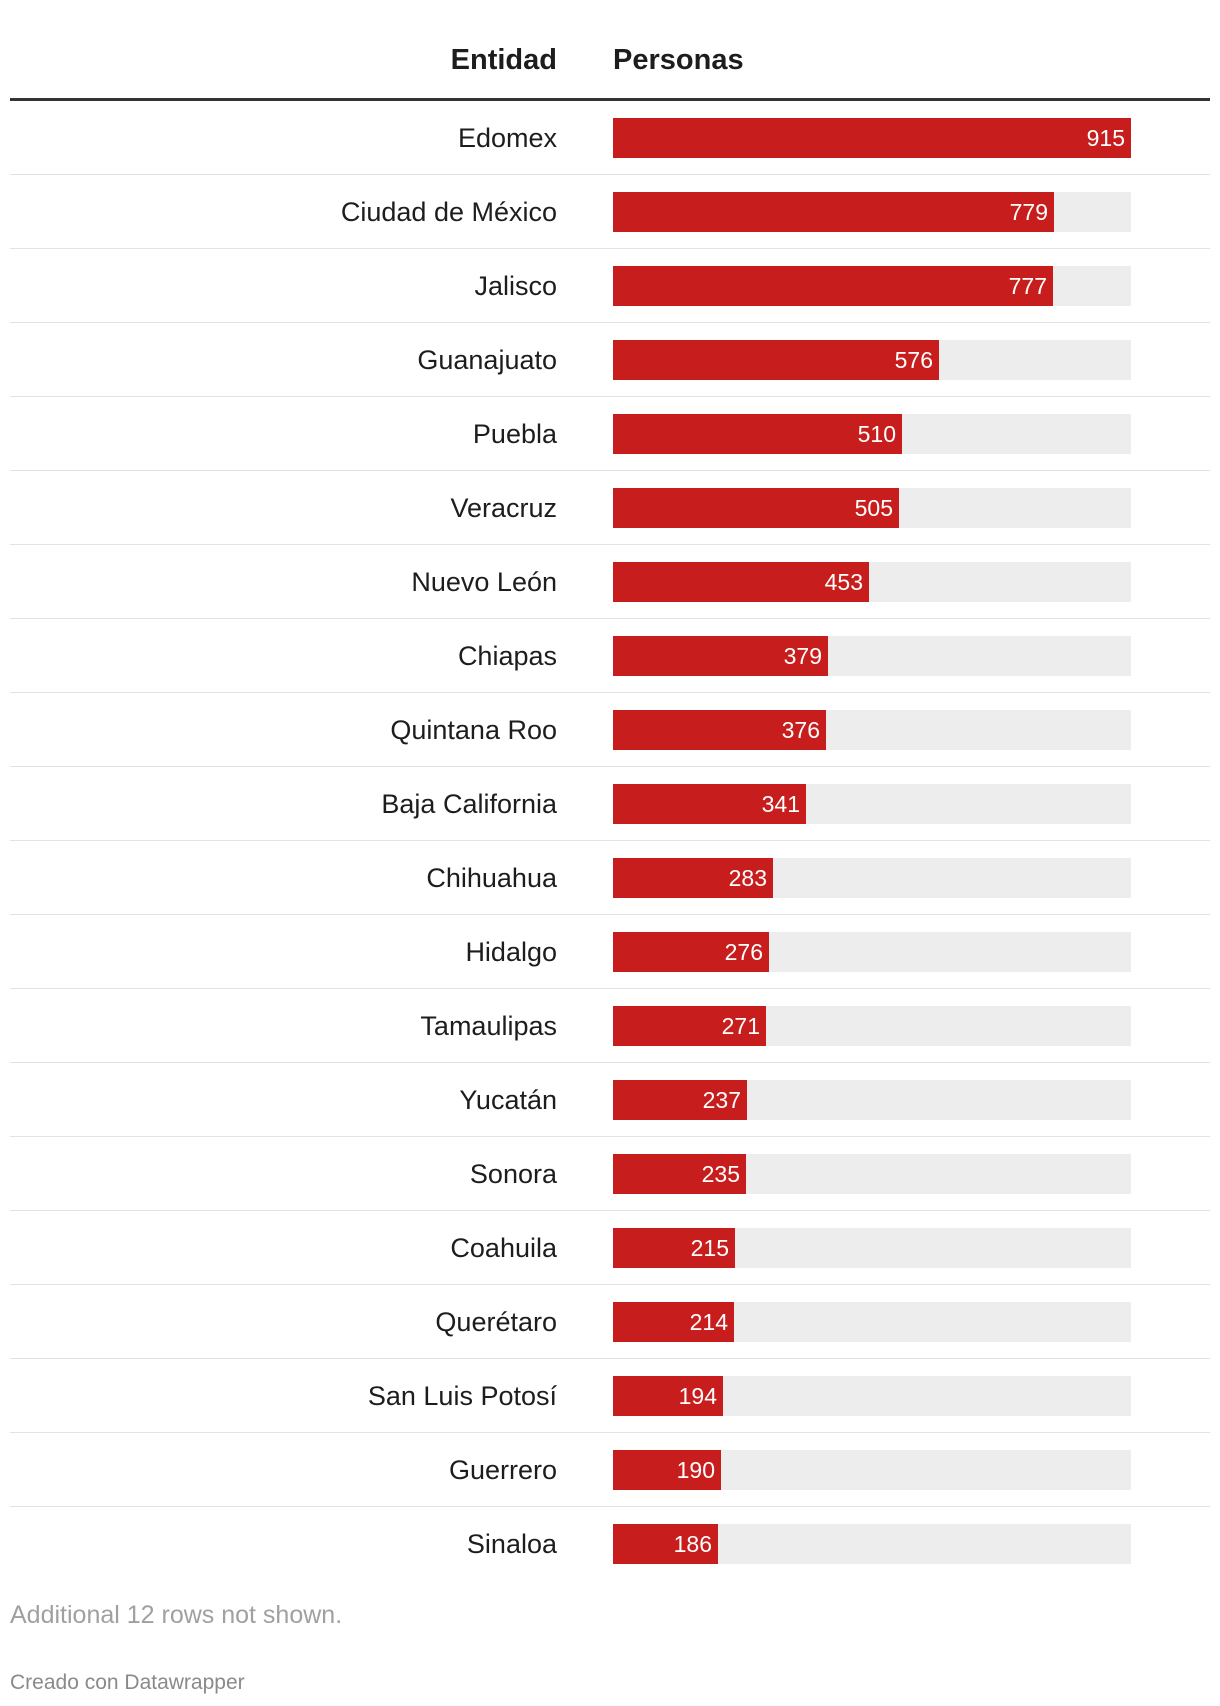  What do you see at coordinates (673, 1322) in the screenshot?
I see `value-bar: 214` at bounding box center [673, 1322].